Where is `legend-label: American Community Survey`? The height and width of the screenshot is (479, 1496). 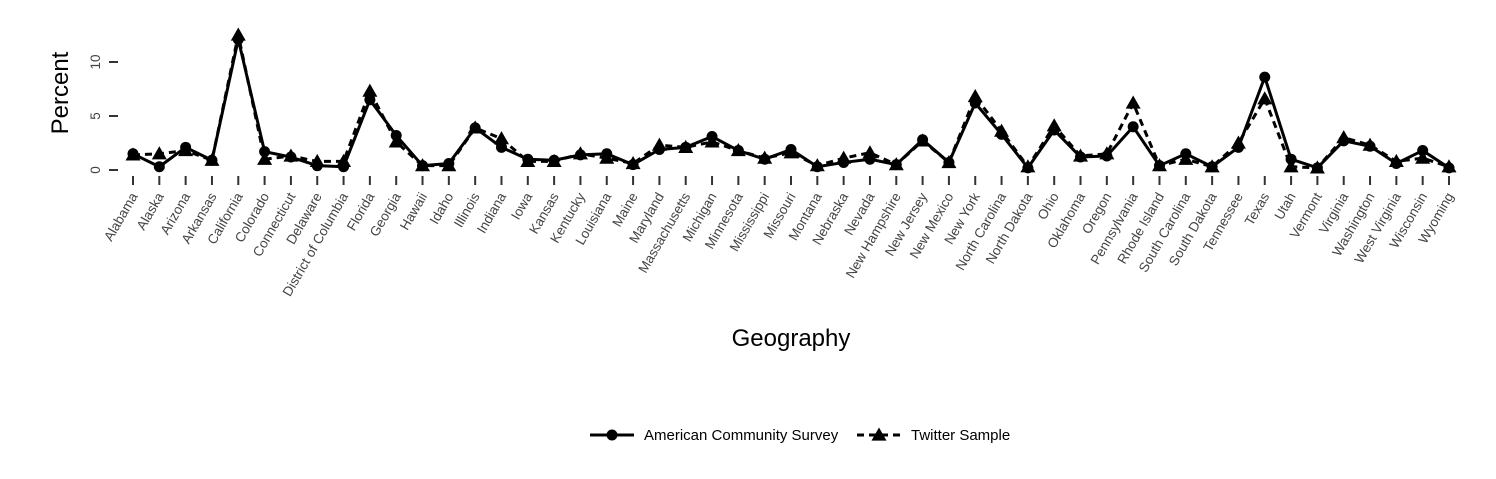
legend-label: American Community Survey is located at coordinates (741, 435).